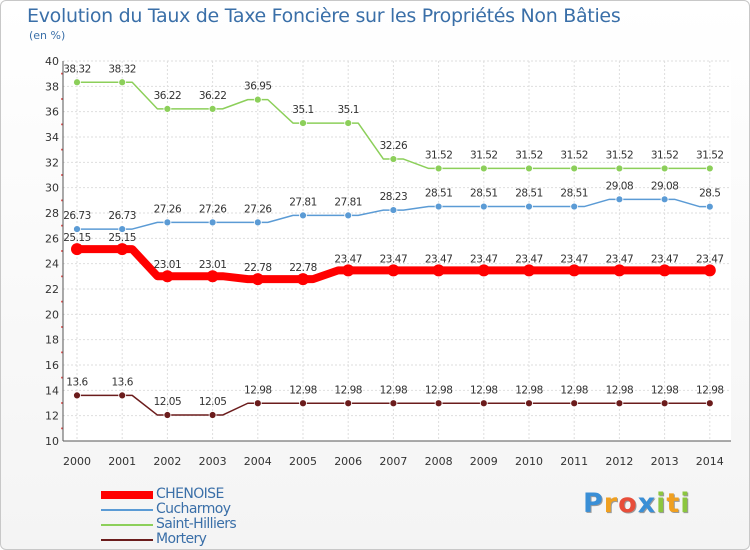  I want to click on y-tick-label: 10, so click(52, 441).